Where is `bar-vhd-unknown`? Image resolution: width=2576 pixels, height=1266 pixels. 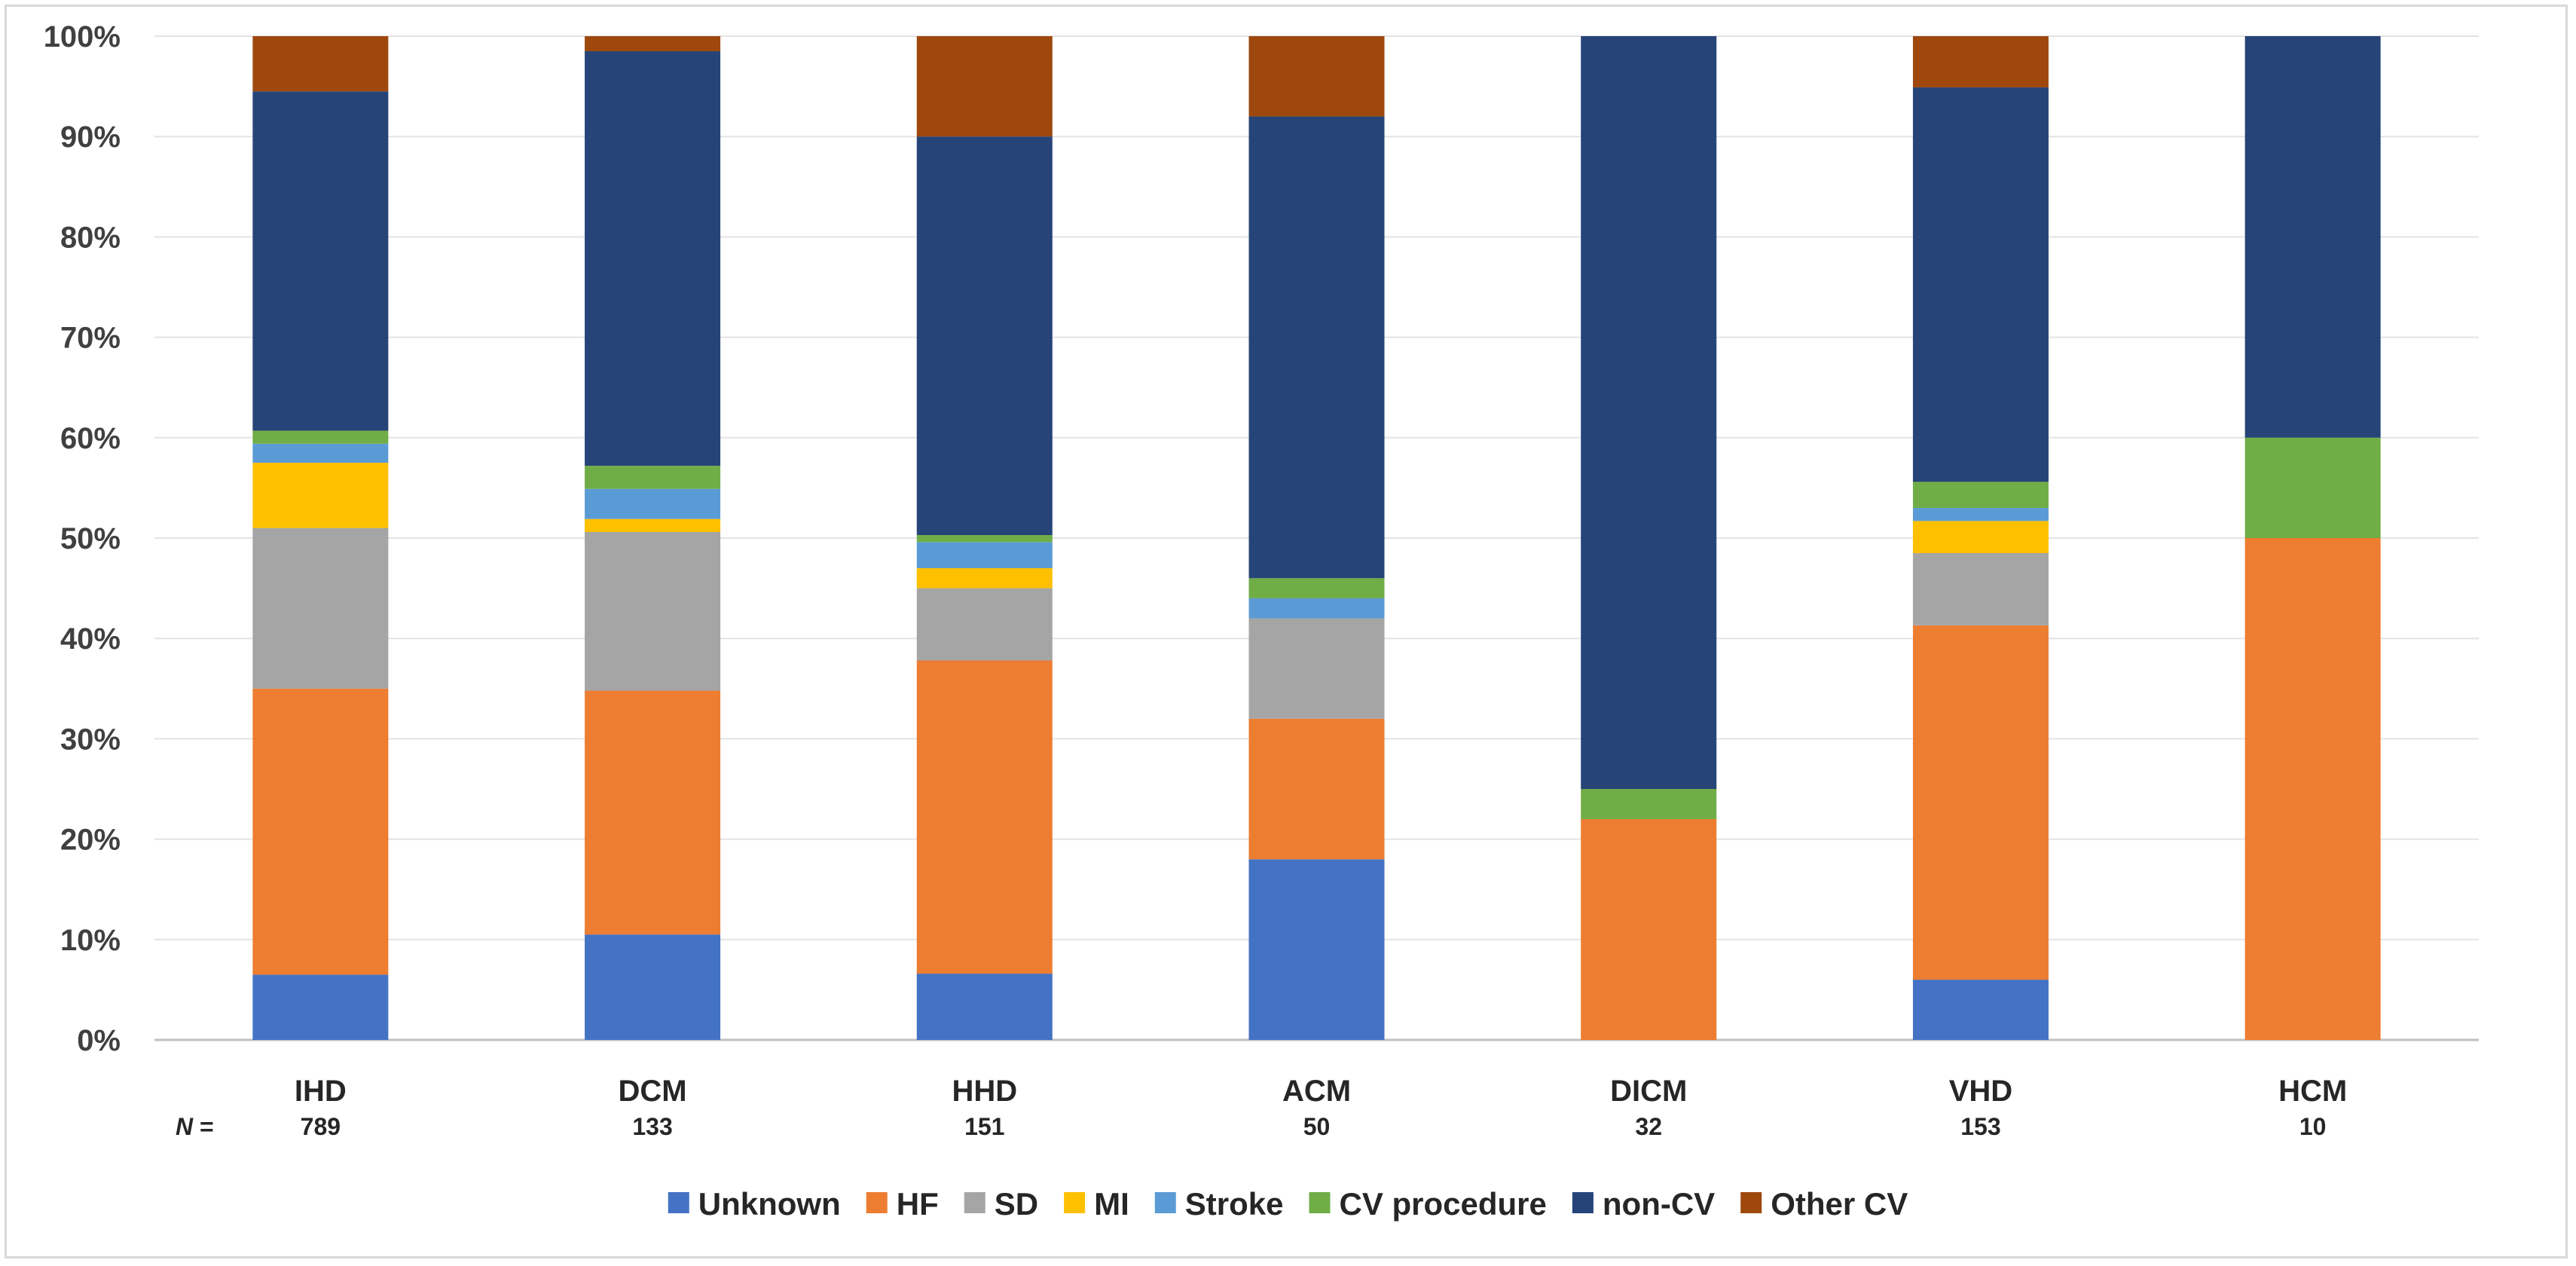 bar-vhd-unknown is located at coordinates (1980, 1010).